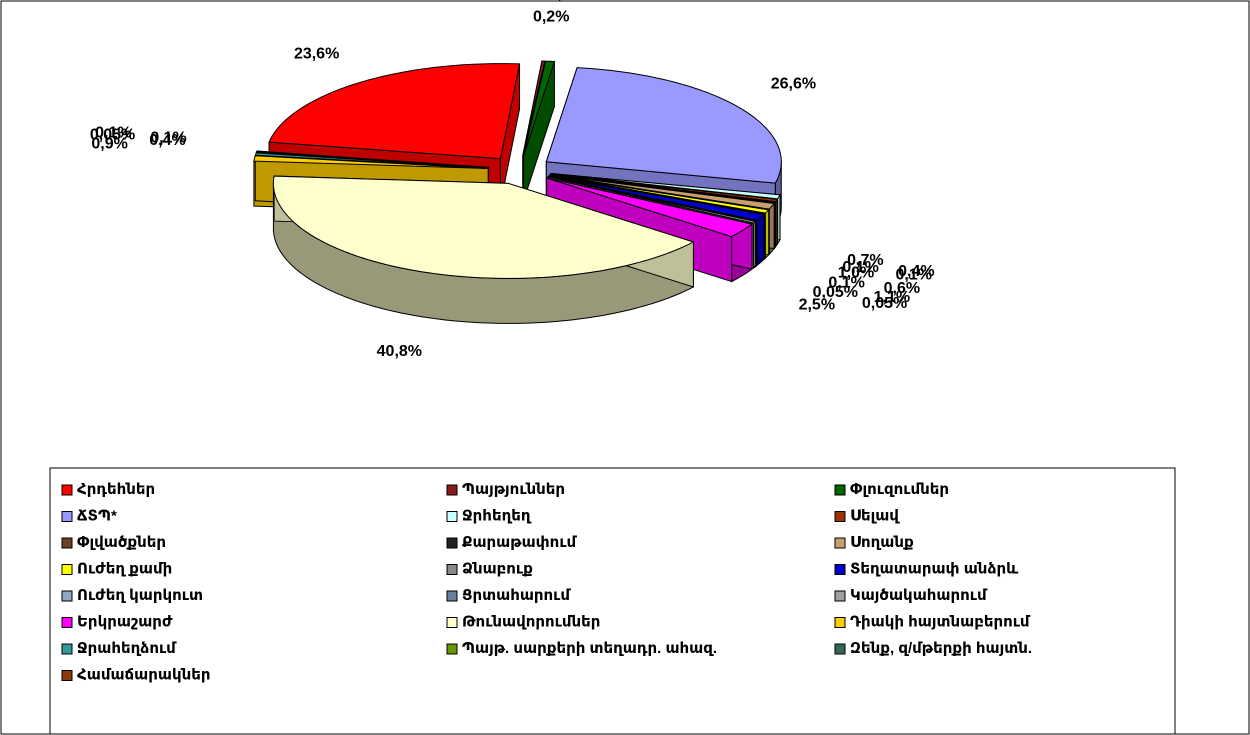 This screenshot has height=735, width=1250. What do you see at coordinates (144, 674) in the screenshot?
I see `legend-label: Համաճարակներ` at bounding box center [144, 674].